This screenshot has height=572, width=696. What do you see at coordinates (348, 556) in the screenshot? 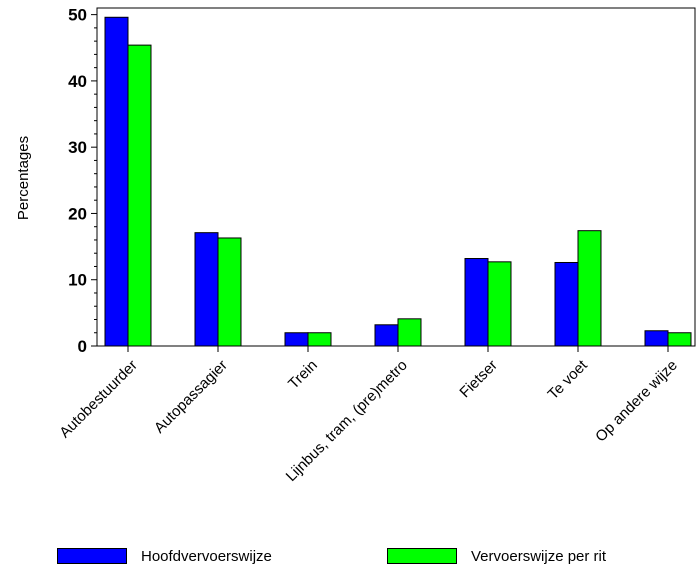
I see `legend: Hoofdvervoerswijze Vervoerswijze per rit` at bounding box center [348, 556].